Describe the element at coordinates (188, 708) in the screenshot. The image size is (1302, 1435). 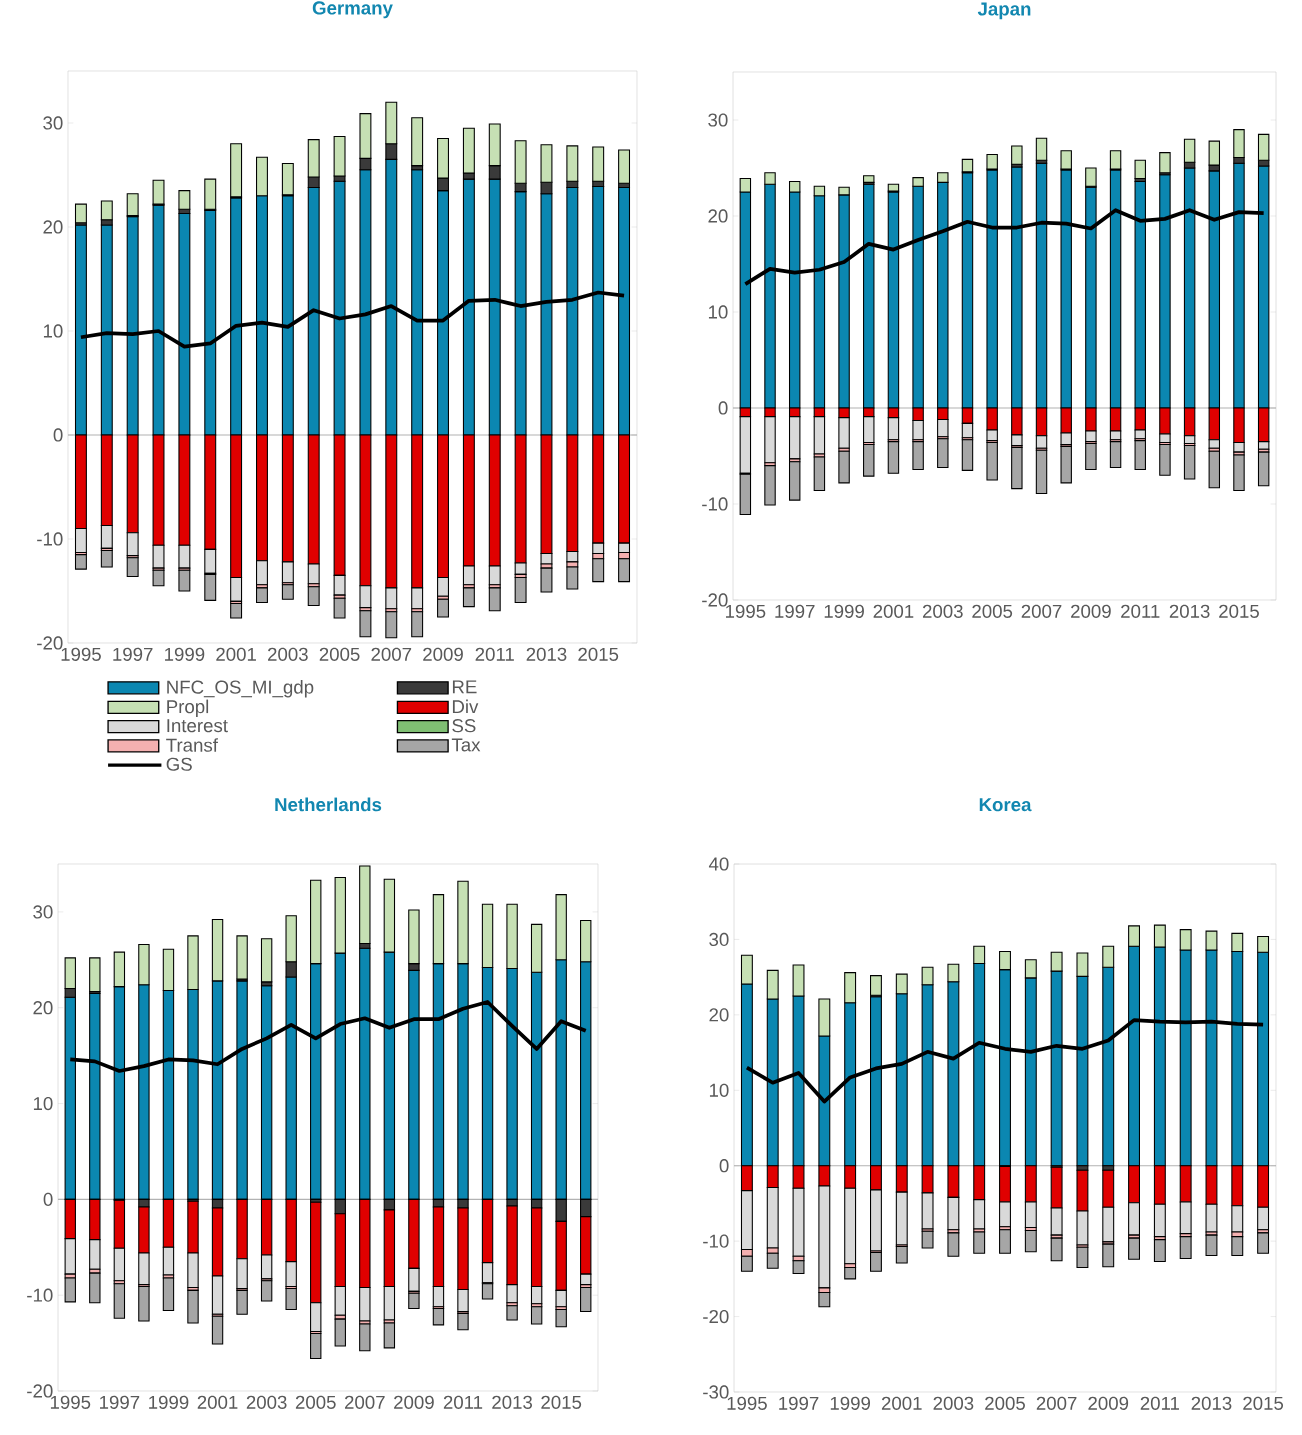
I see `legend-label: Propl` at that location.